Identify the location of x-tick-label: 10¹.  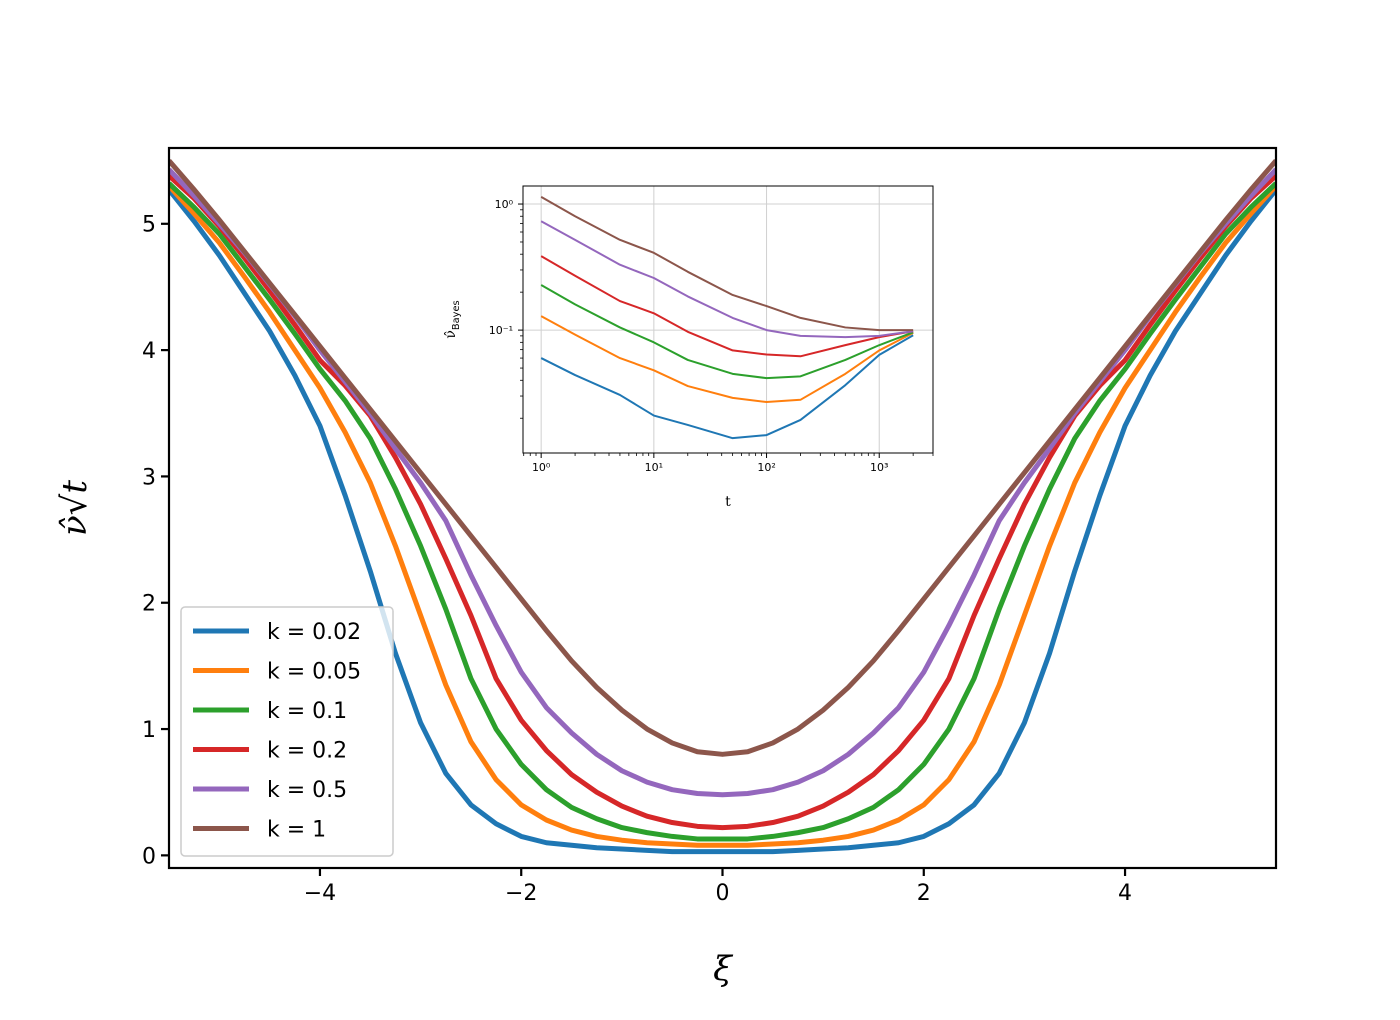
(654, 467).